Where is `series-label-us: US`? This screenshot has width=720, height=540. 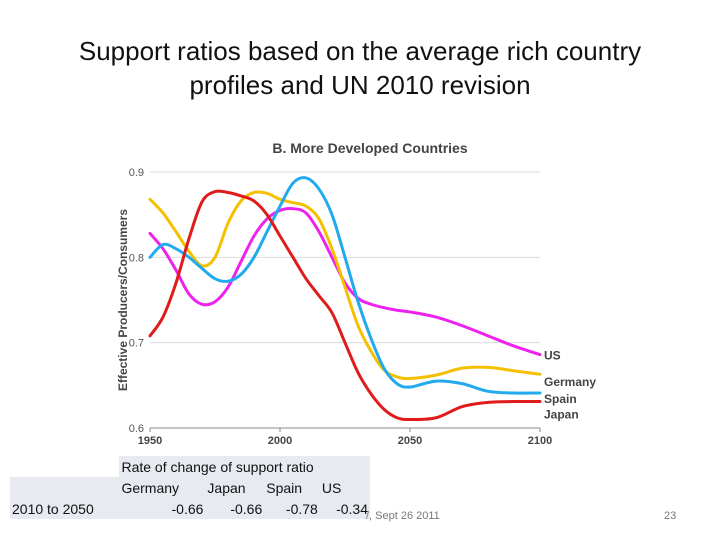 series-label-us: US is located at coordinates (552, 356).